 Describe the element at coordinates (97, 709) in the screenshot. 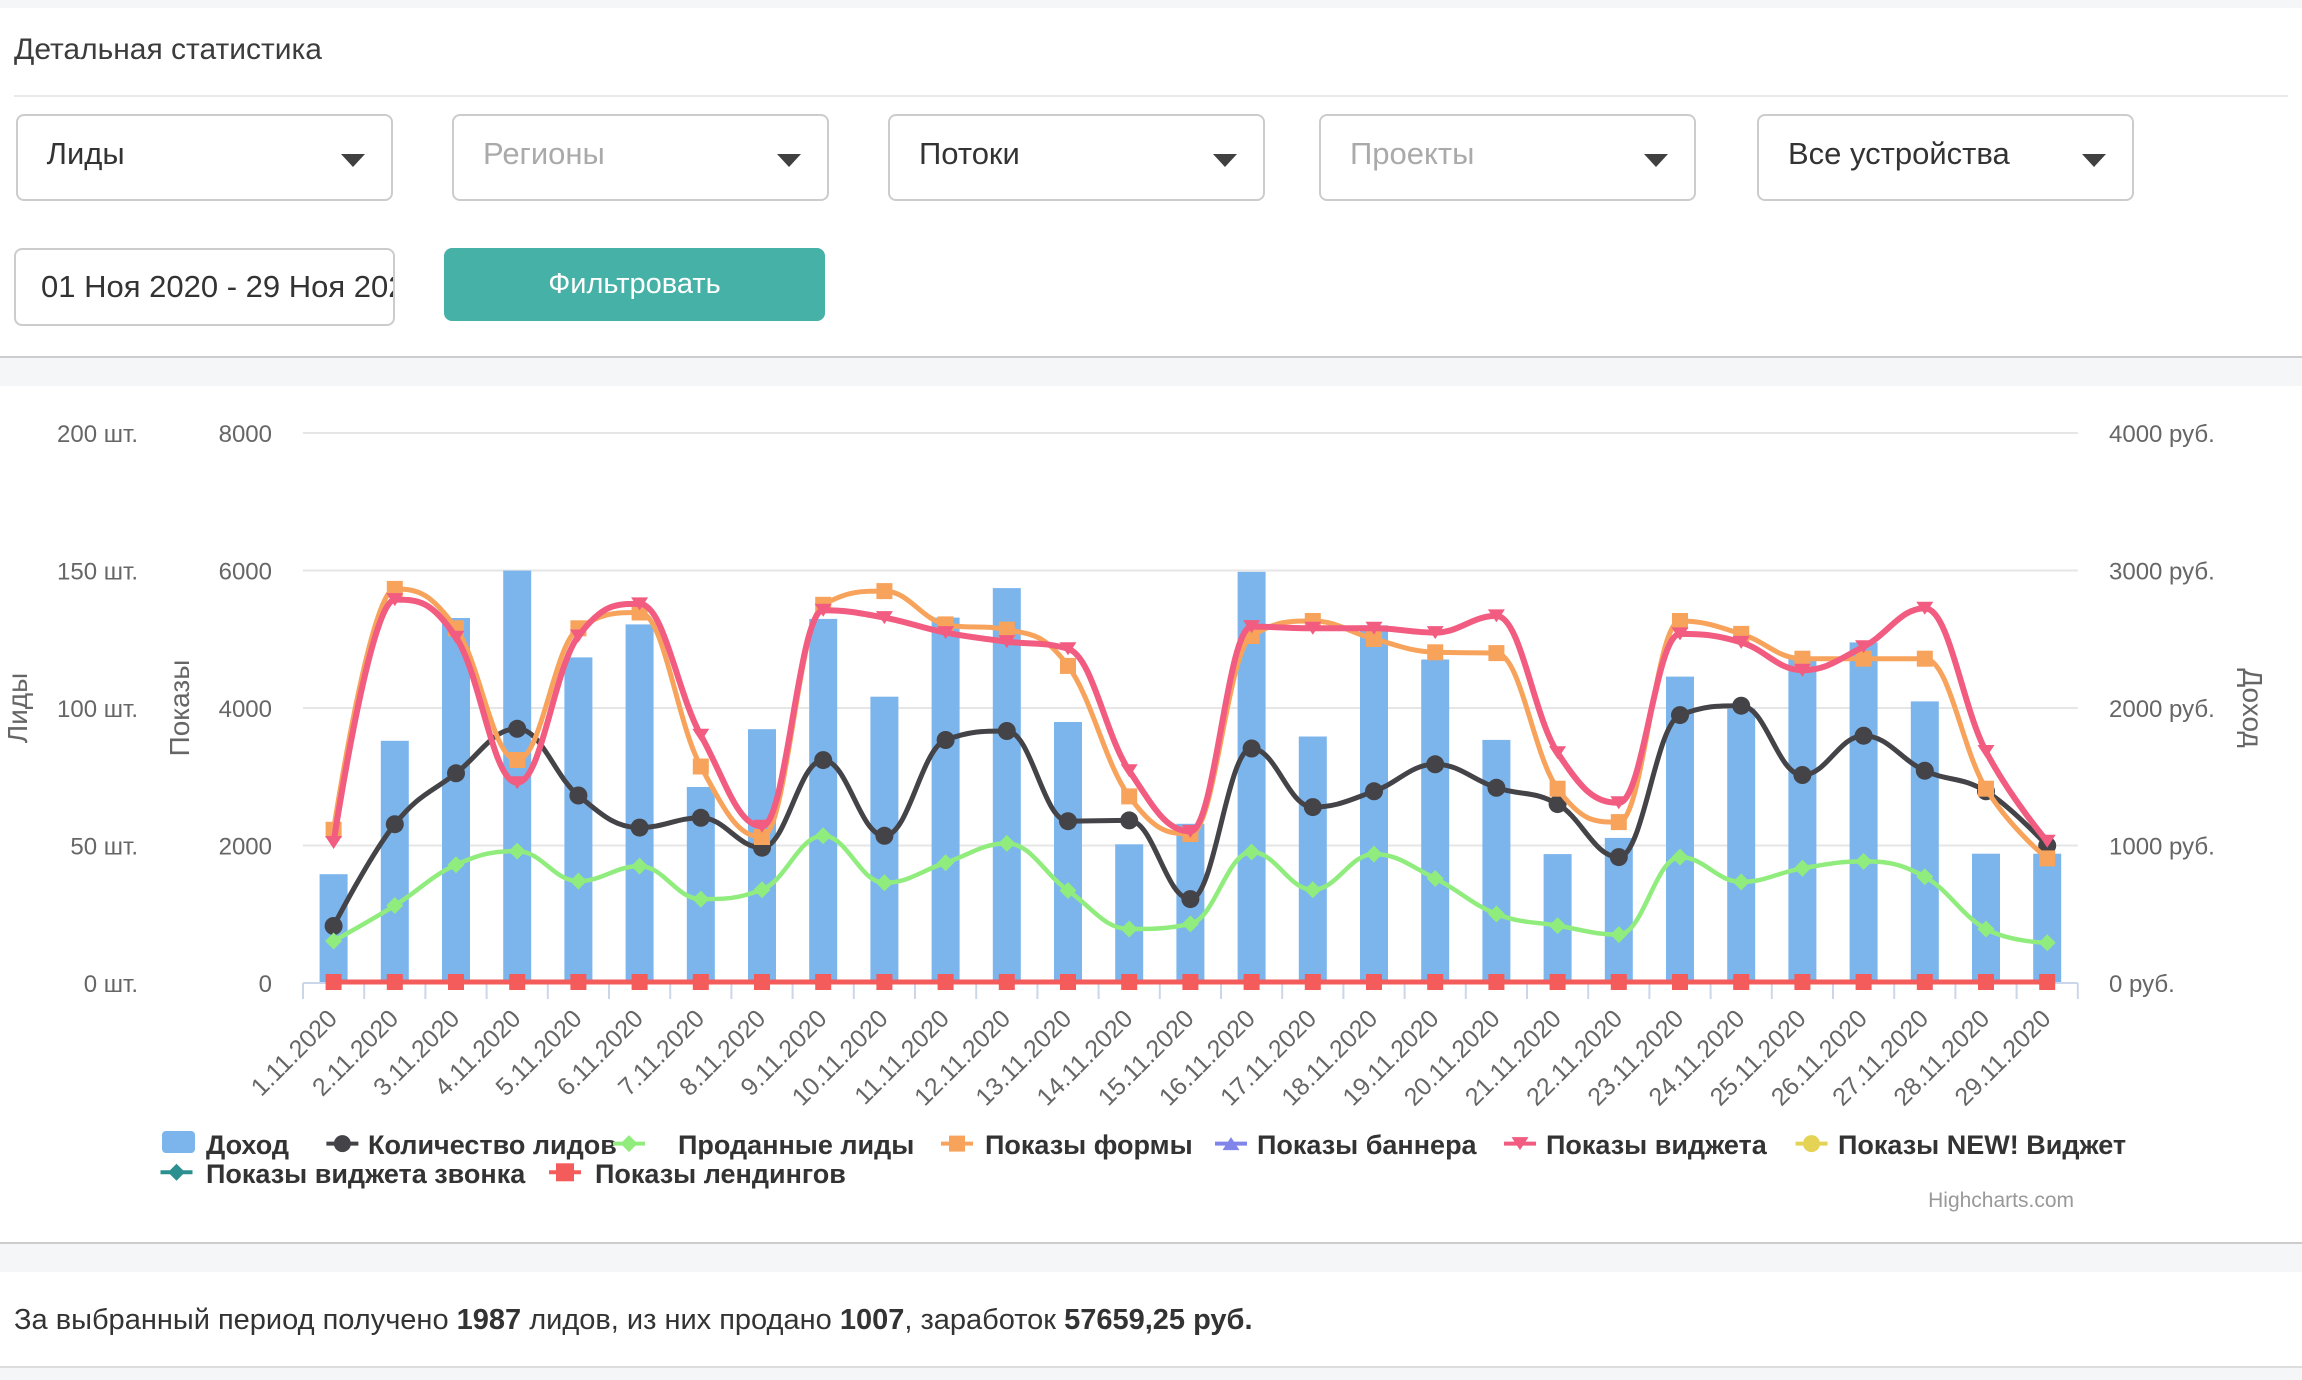

I see `svg-text: 100 шт.` at that location.